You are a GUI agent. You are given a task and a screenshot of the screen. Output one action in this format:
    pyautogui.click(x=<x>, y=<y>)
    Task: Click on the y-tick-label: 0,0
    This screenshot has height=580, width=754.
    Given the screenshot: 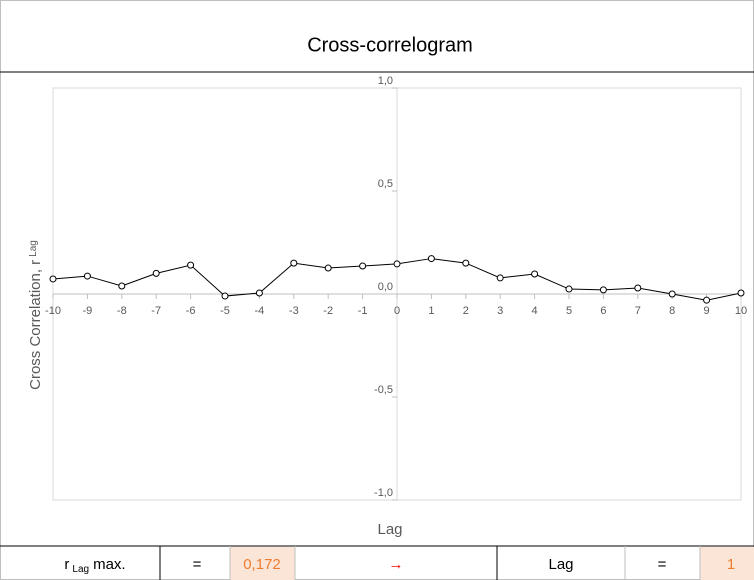 What is the action you would take?
    pyautogui.click(x=385, y=287)
    